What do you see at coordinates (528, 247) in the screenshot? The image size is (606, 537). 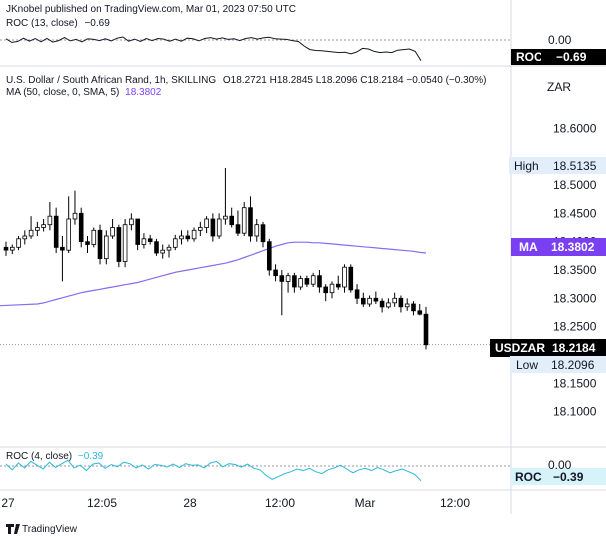 I see `svg-text: MA` at bounding box center [528, 247].